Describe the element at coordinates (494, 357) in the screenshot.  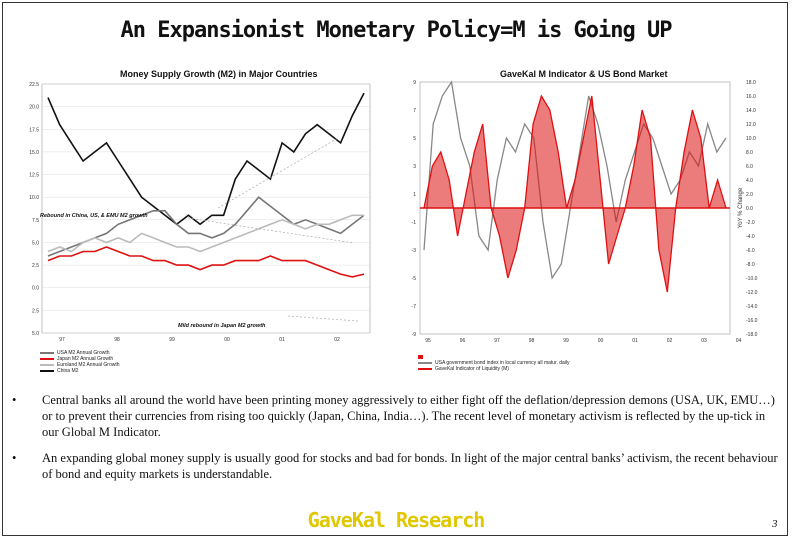
I see `legend-item-marker` at that location.